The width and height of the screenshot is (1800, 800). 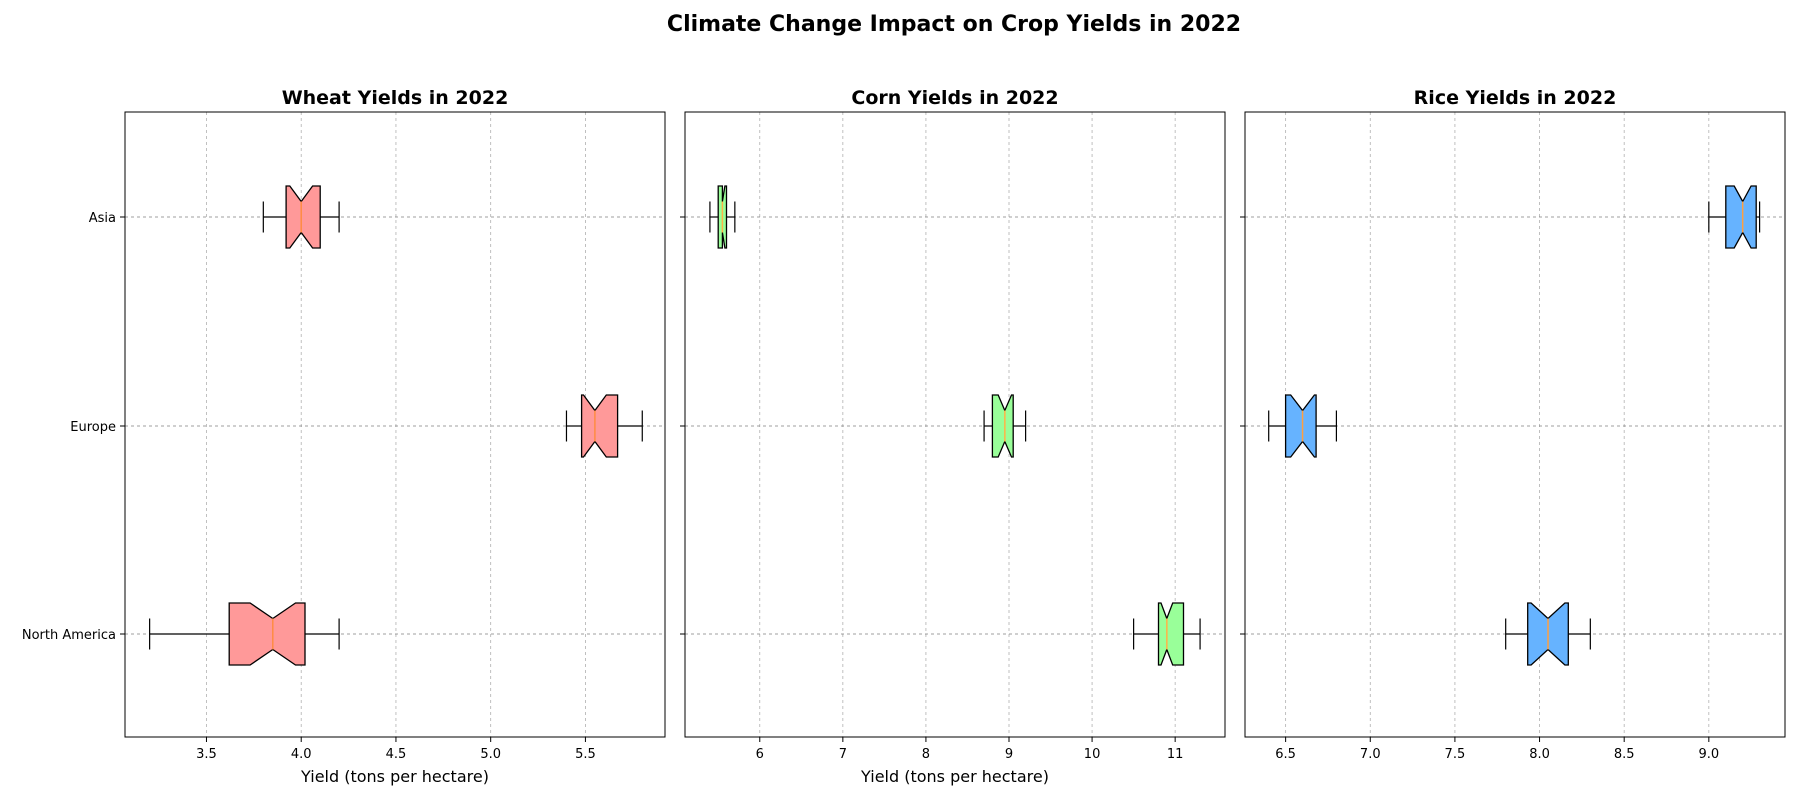 What do you see at coordinates (206, 754) in the screenshot?
I see `x-tick-label: 3.5` at bounding box center [206, 754].